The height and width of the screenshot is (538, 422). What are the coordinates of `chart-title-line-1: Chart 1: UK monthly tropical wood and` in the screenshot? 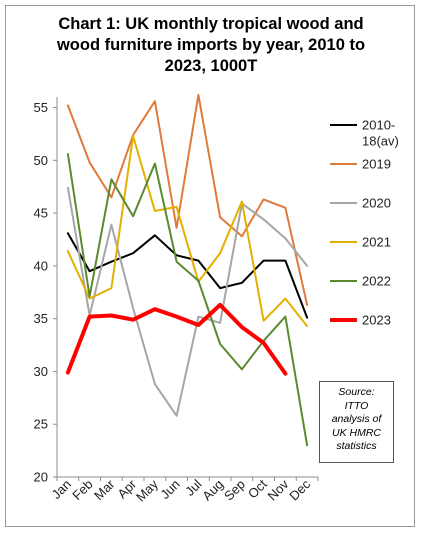 It's located at (211, 24).